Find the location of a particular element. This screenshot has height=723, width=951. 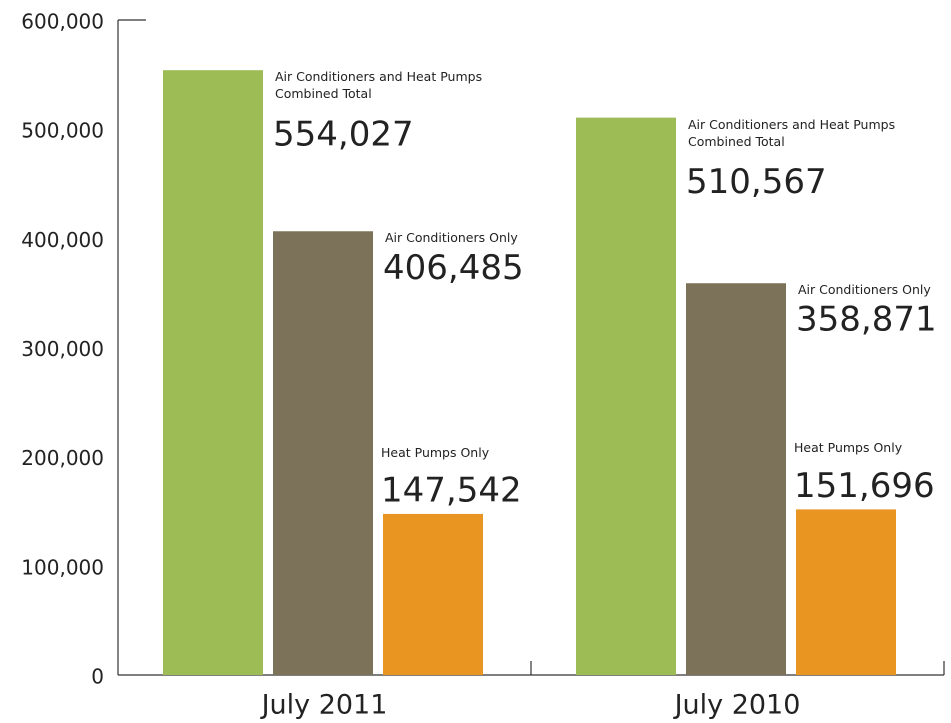

value-label: 510,567 is located at coordinates (756, 182).